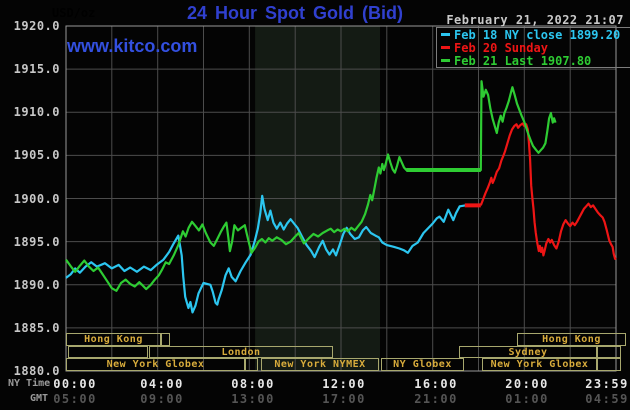 This screenshot has height=410, width=630. I want to click on x-axis-tick-ny: 00:00, so click(75, 384).